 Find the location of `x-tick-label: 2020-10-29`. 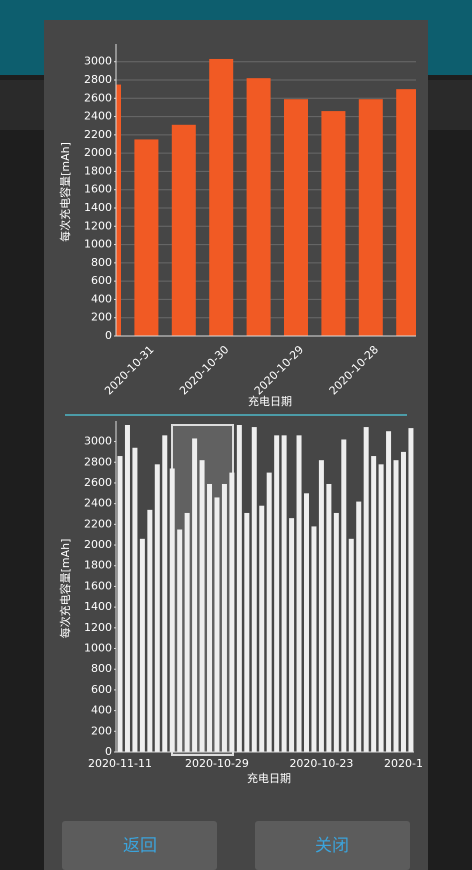

x-tick-label: 2020-10-29 is located at coordinates (217, 763).